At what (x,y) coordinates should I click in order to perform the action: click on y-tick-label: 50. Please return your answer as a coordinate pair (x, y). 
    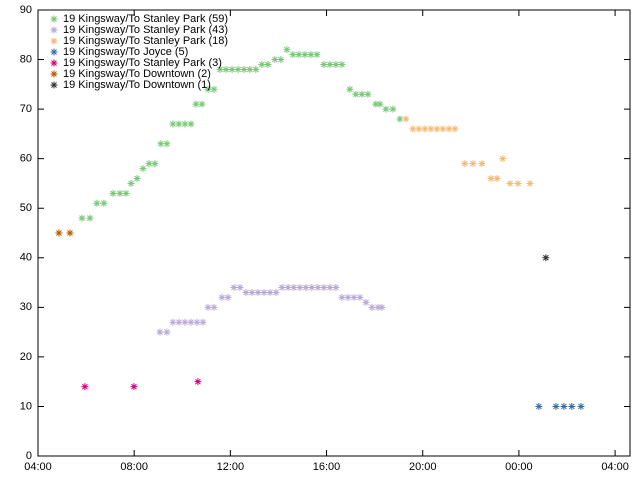
    Looking at the image, I should click on (26, 208).